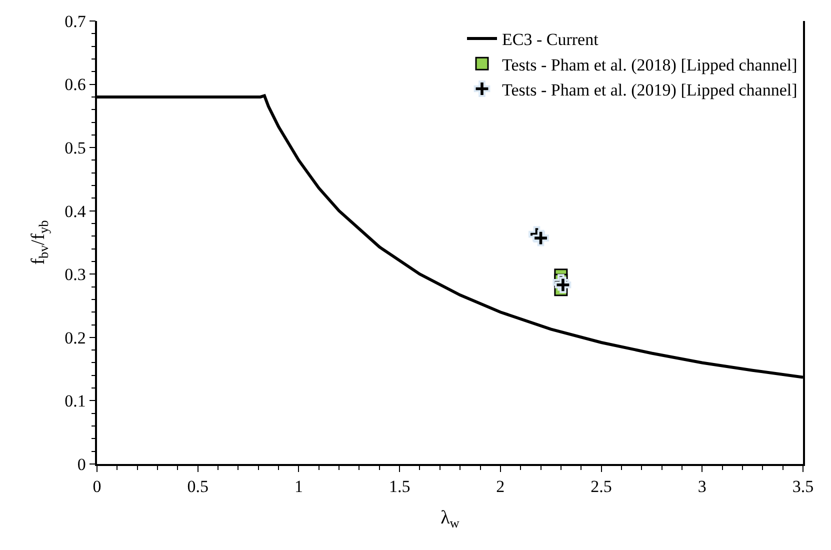 The height and width of the screenshot is (550, 831). I want to click on y-tick-label: 0.2, so click(75, 338).